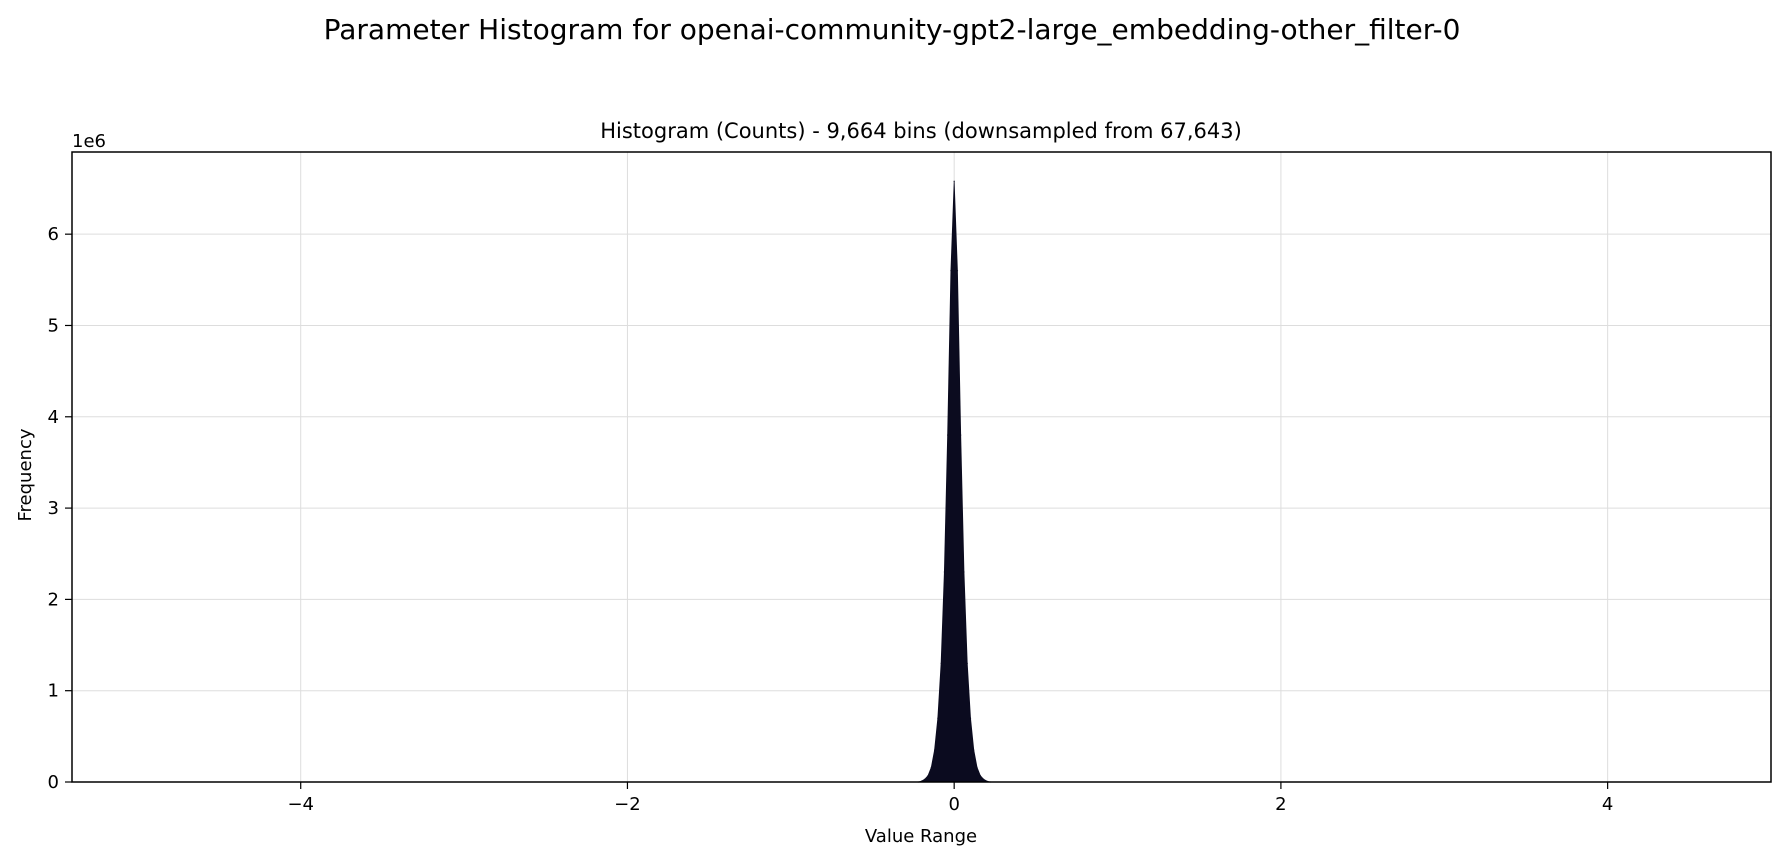 The height and width of the screenshot is (864, 1784). I want to click on histogram-area, so click(954, 482).